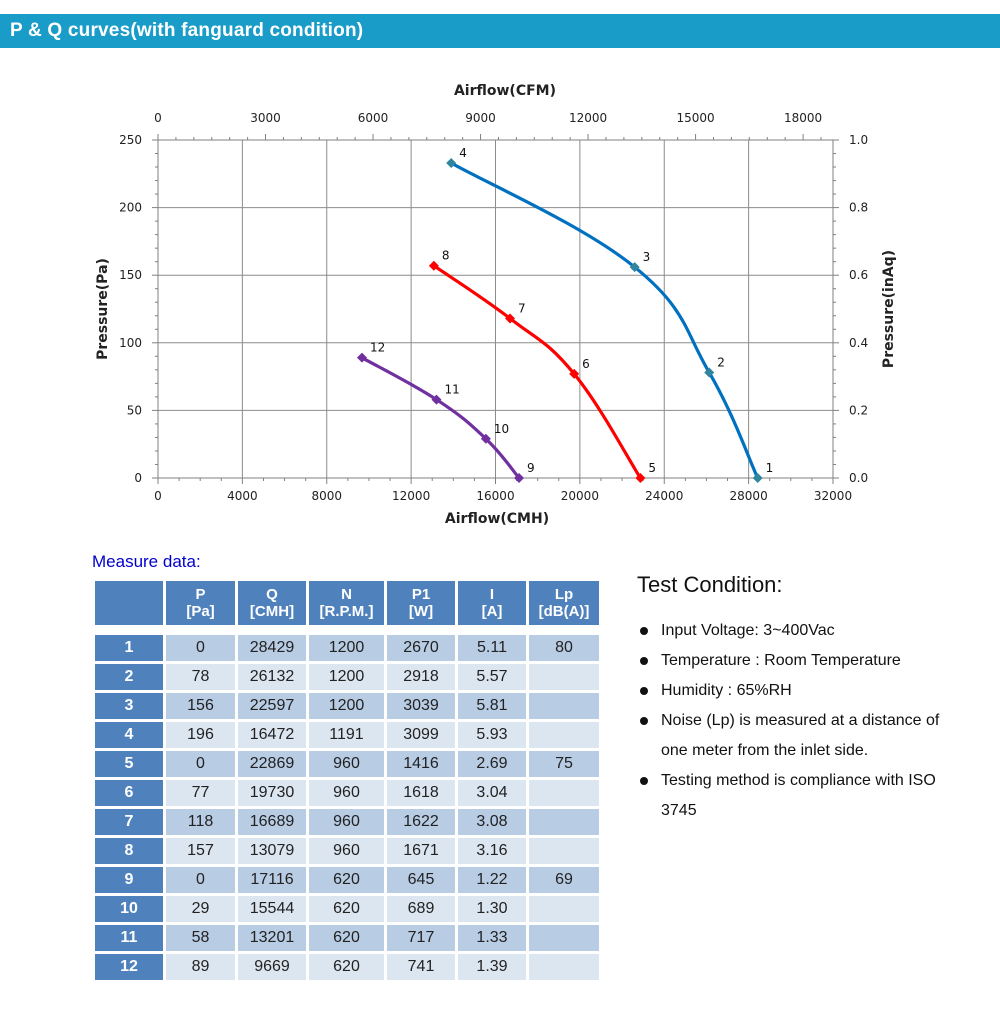 This screenshot has height=1016, width=1000. I want to click on table-cell: 75, so click(564, 764).